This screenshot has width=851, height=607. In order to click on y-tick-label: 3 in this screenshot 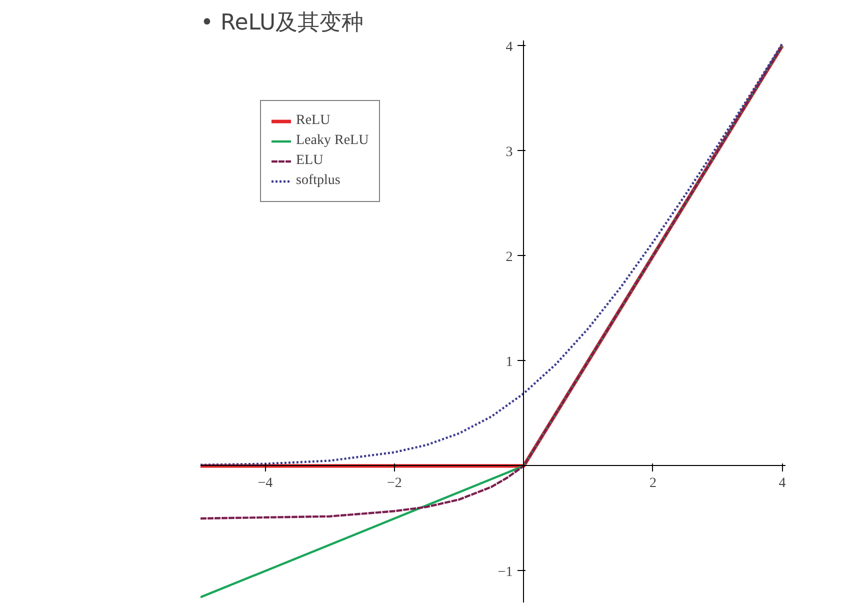, I will do `click(509, 152)`.